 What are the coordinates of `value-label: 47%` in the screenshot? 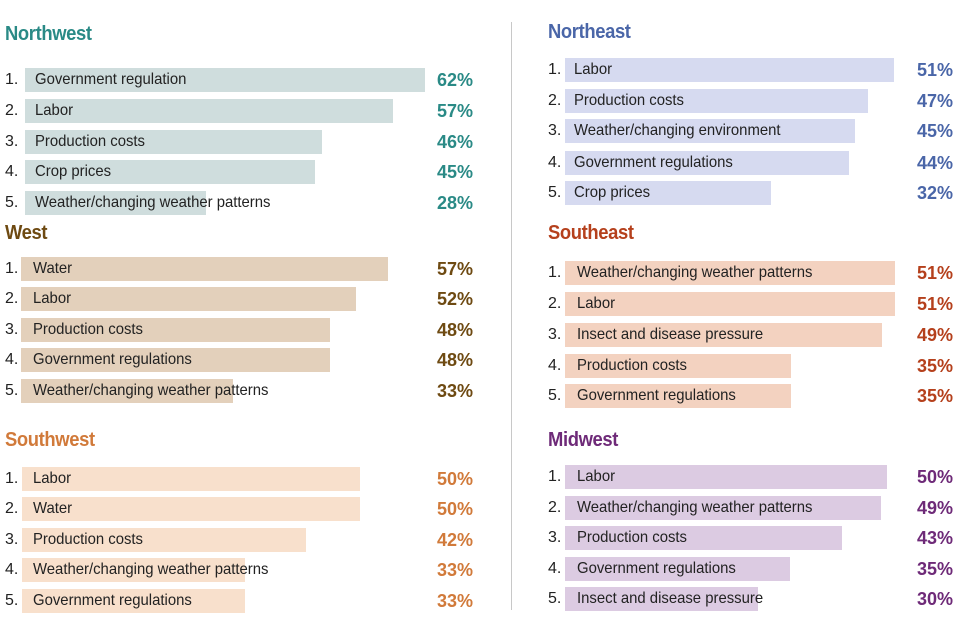 It's located at (934, 101).